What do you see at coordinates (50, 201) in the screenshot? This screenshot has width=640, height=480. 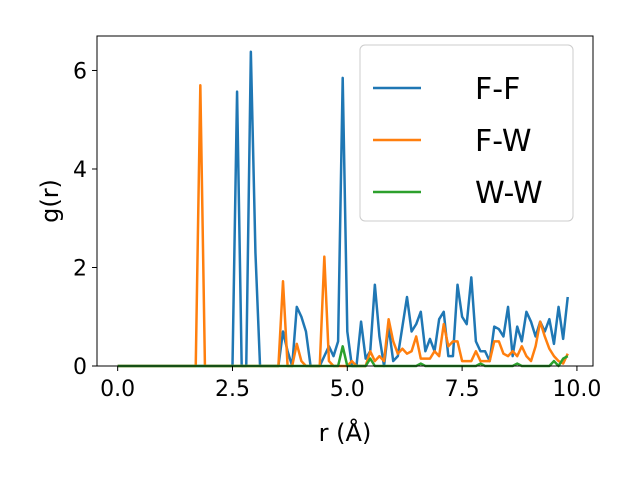 I see `y-axis-label: g(r)` at bounding box center [50, 201].